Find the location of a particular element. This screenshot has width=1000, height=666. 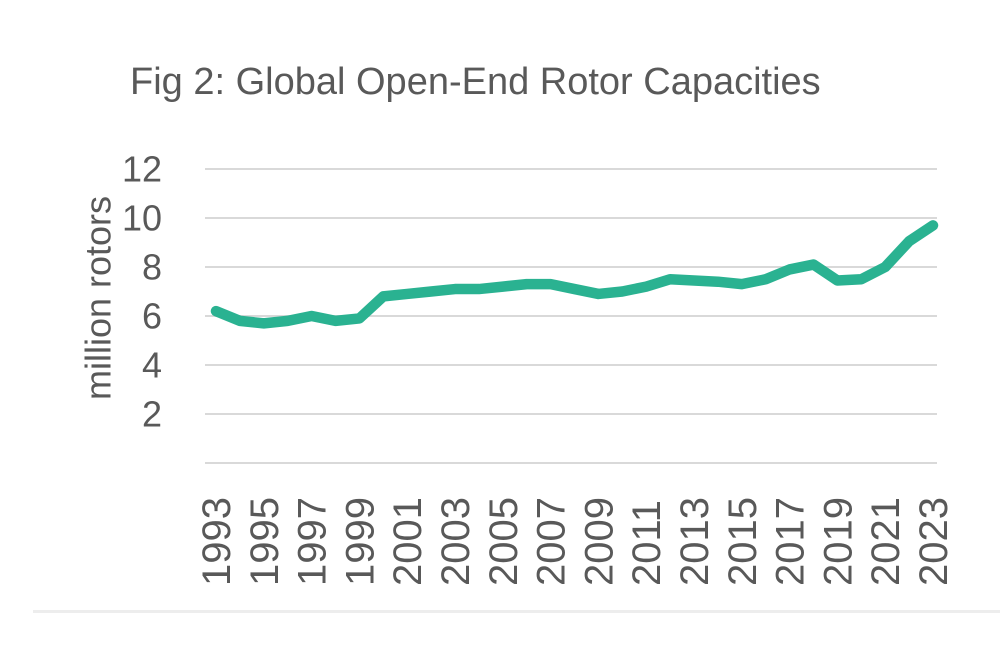

x-tick-label: 2023 is located at coordinates (934, 541).